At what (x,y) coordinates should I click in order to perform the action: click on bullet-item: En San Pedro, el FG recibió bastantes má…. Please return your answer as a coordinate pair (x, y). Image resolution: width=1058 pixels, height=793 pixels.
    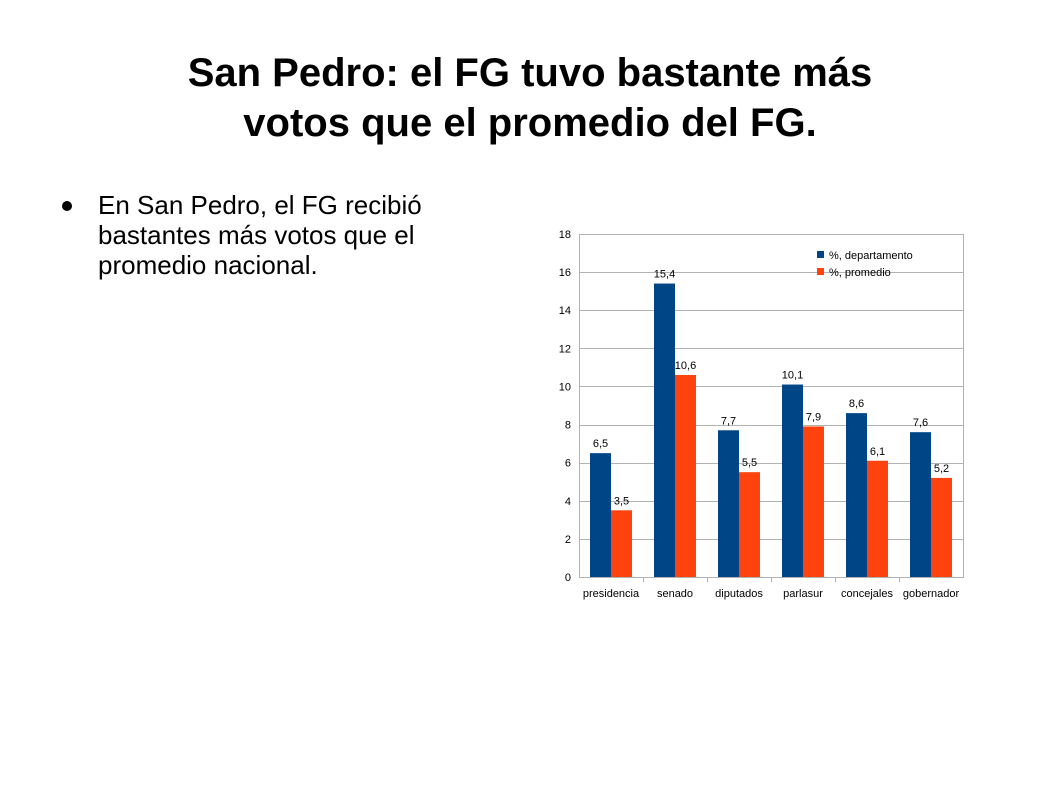
    Looking at the image, I should click on (252, 235).